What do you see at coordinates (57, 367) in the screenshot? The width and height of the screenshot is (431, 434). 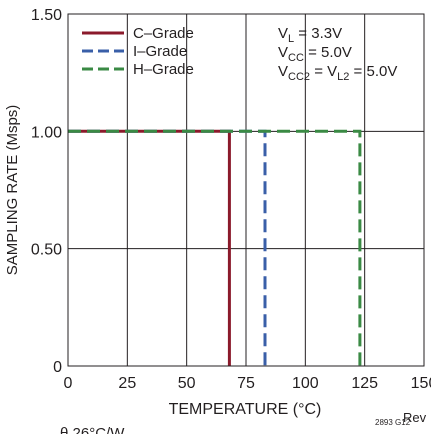 I see `y-tick-label: 0` at bounding box center [57, 367].